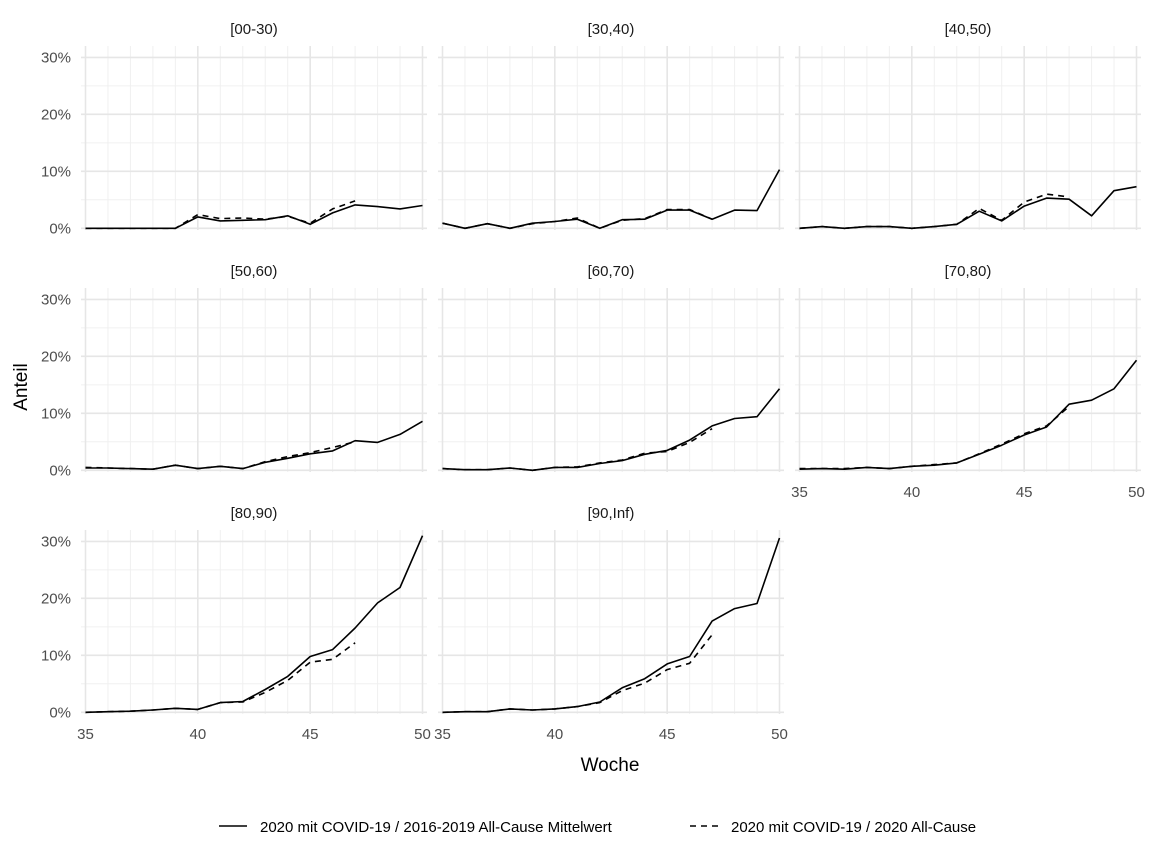 The width and height of the screenshot is (1152, 864). I want to click on facet-panel: [60,70), so click(611, 367).